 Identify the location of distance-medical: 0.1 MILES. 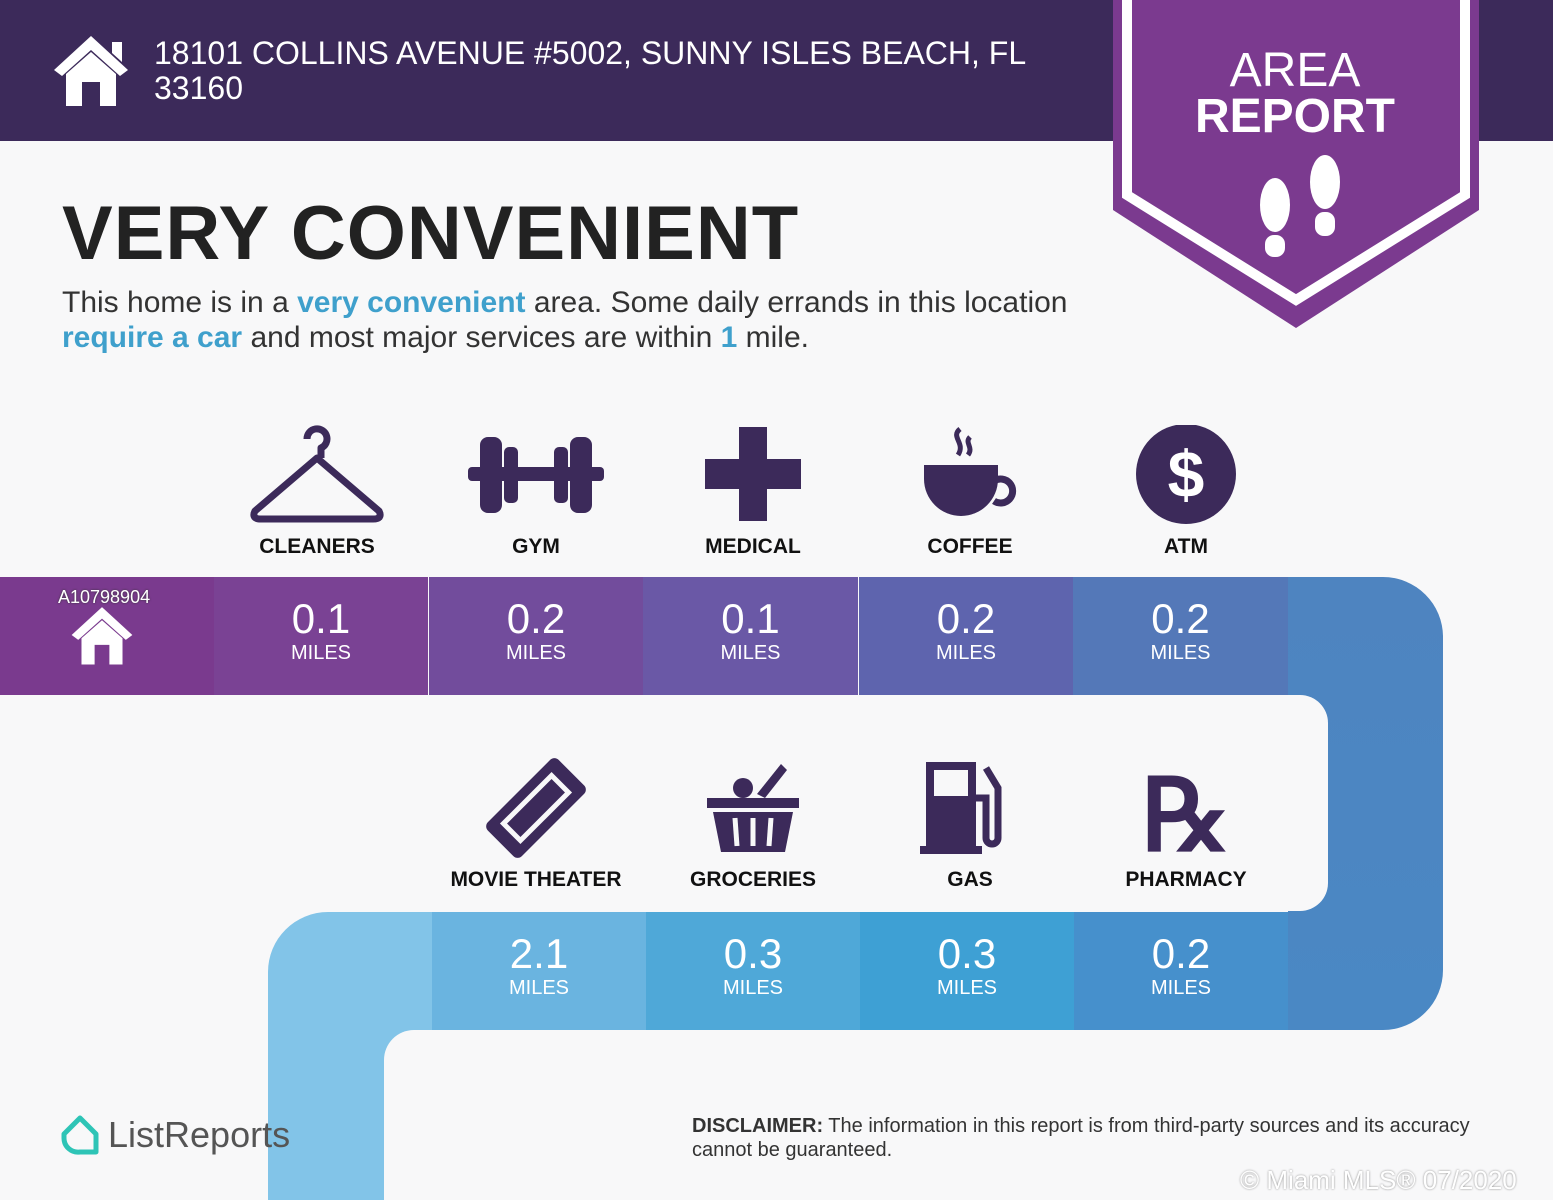
(750, 636).